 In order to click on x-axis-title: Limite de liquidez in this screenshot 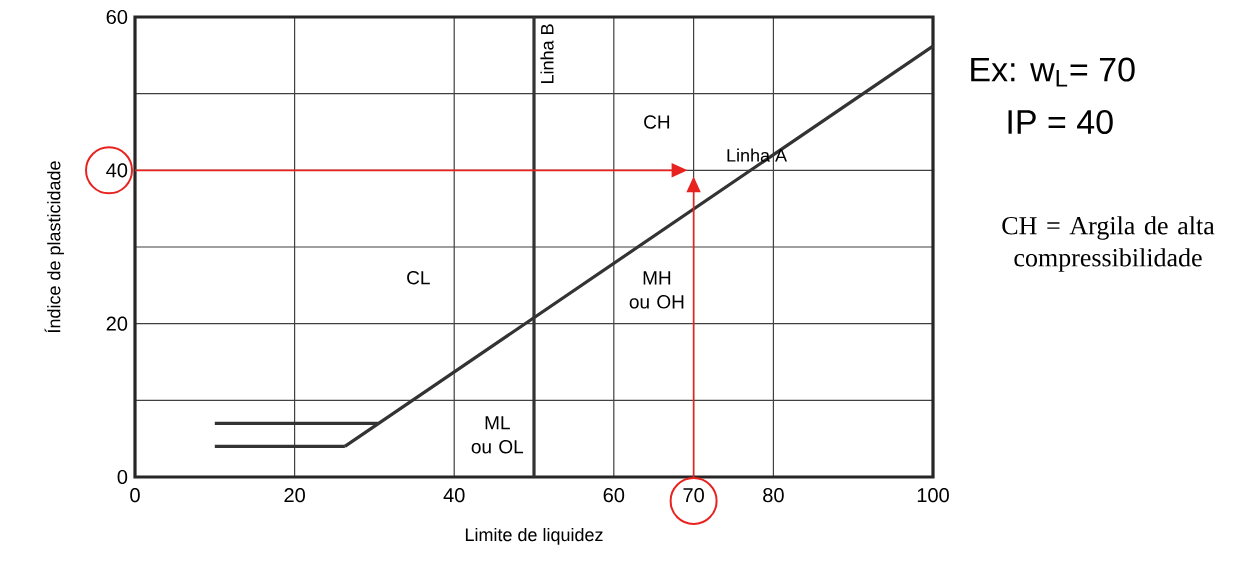, I will do `click(534, 536)`.